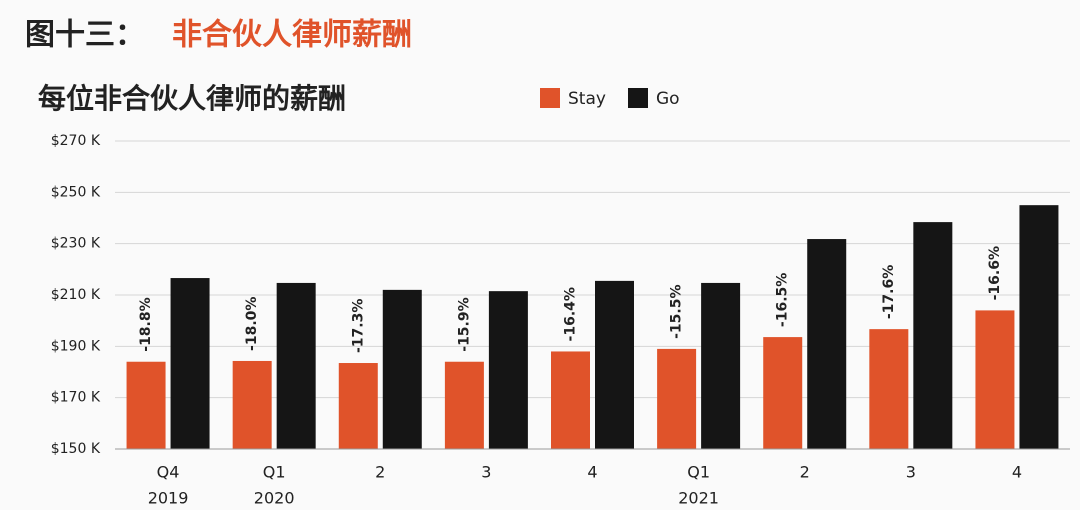 The width and height of the screenshot is (1080, 510). I want to click on y-tick-label: $210 K, so click(76, 295).